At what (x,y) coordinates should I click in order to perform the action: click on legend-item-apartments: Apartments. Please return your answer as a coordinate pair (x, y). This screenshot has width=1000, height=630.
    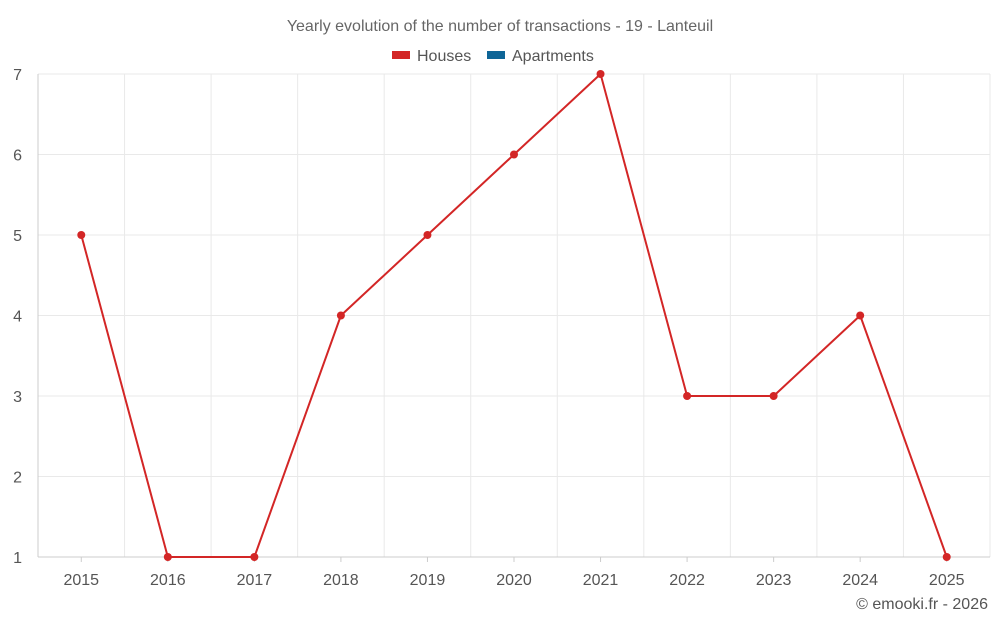
    Looking at the image, I should click on (540, 56).